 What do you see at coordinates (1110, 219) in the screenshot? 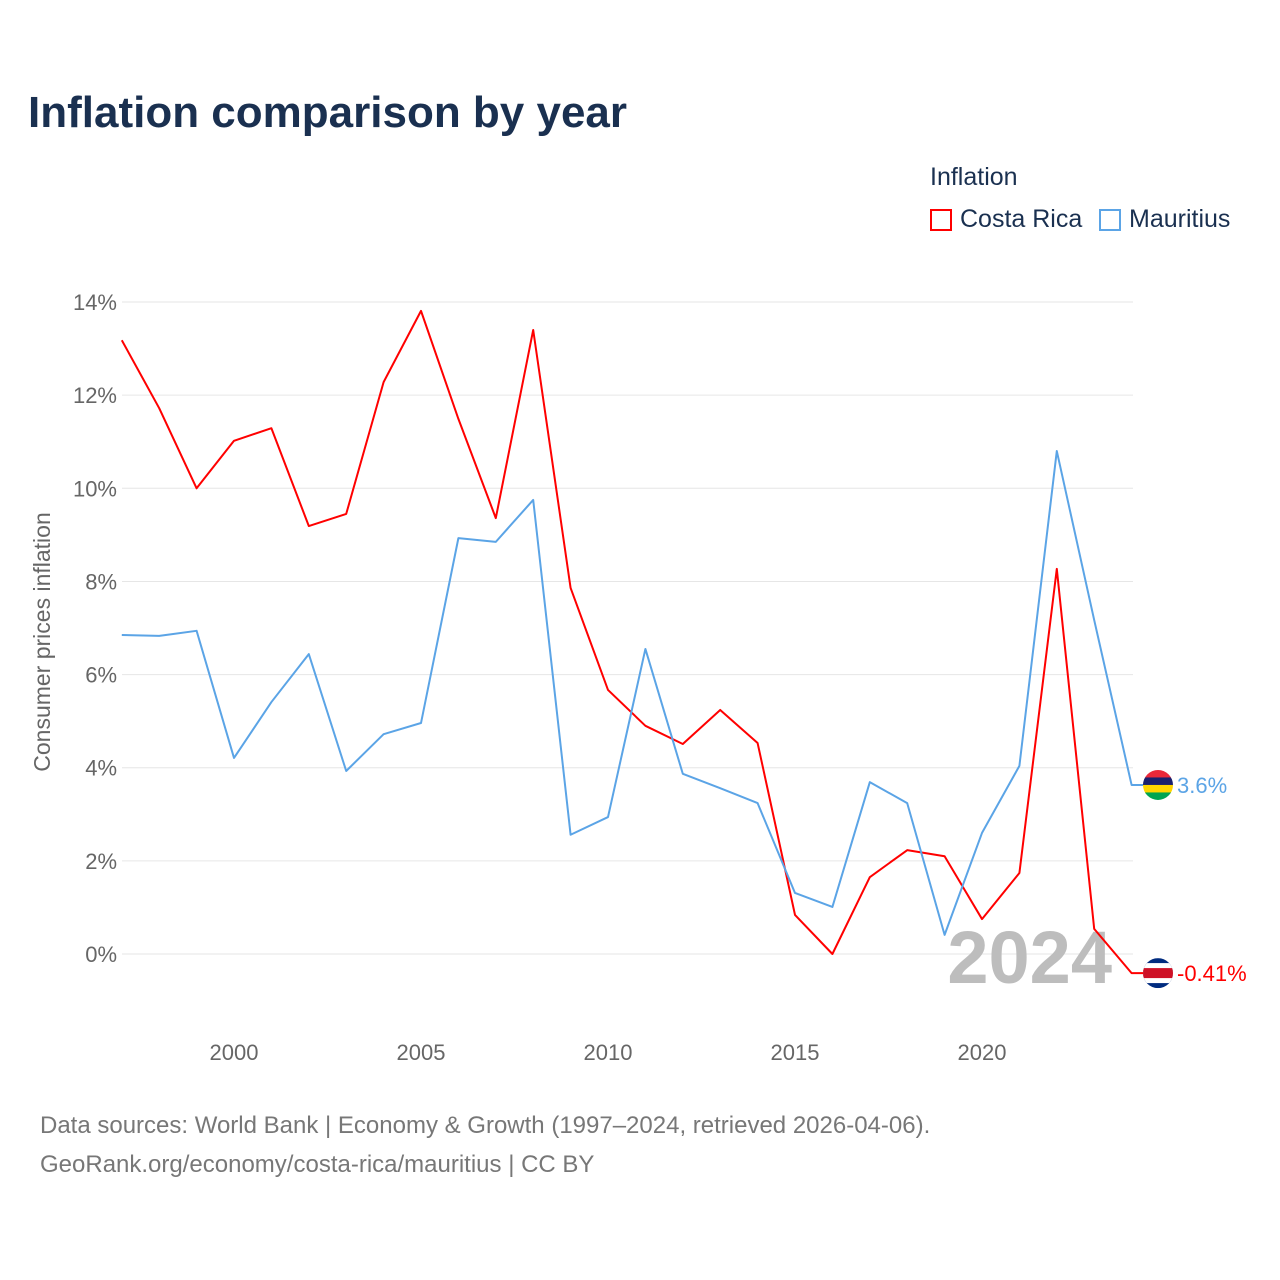
I see `legend-swatch-mauritius` at bounding box center [1110, 219].